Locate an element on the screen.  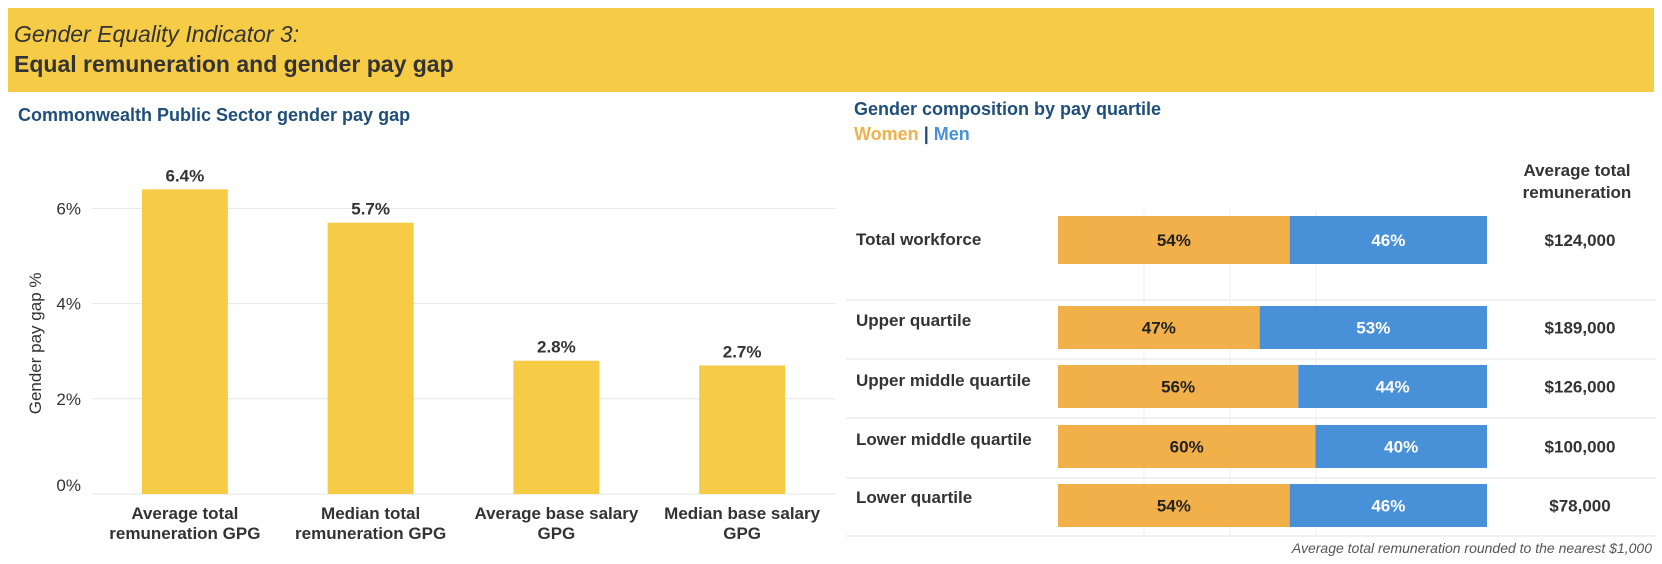
men-value-label: 44% is located at coordinates (1393, 387).